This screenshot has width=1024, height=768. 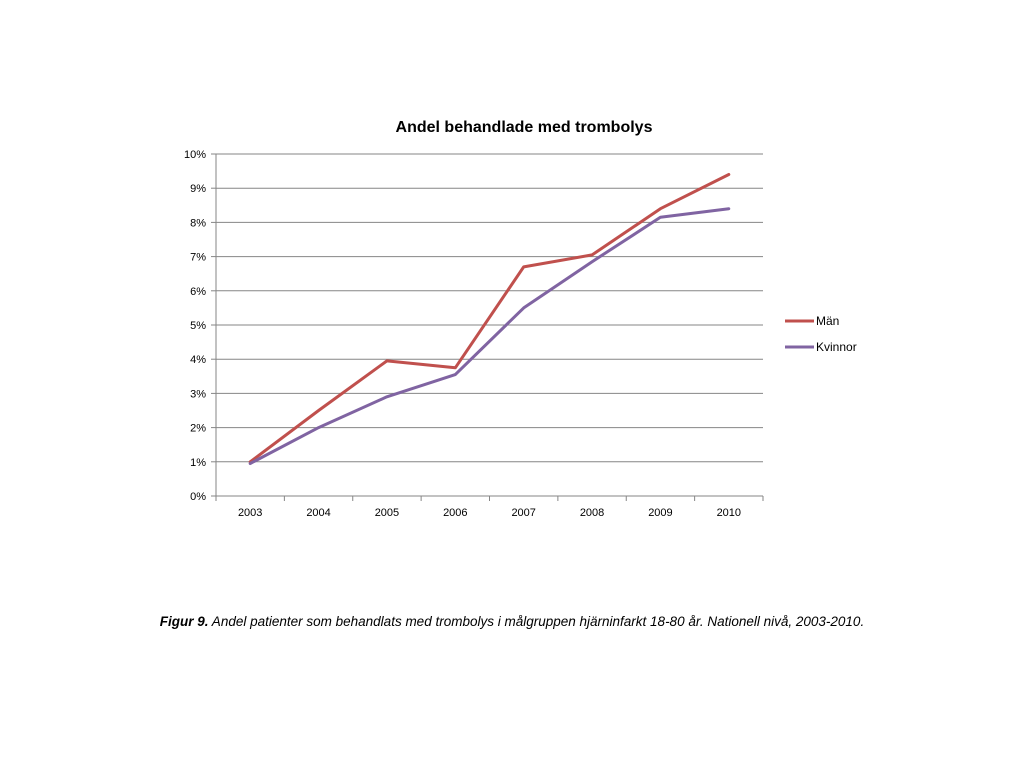 What do you see at coordinates (195, 155) in the screenshot?
I see `y-tick-label: 10%` at bounding box center [195, 155].